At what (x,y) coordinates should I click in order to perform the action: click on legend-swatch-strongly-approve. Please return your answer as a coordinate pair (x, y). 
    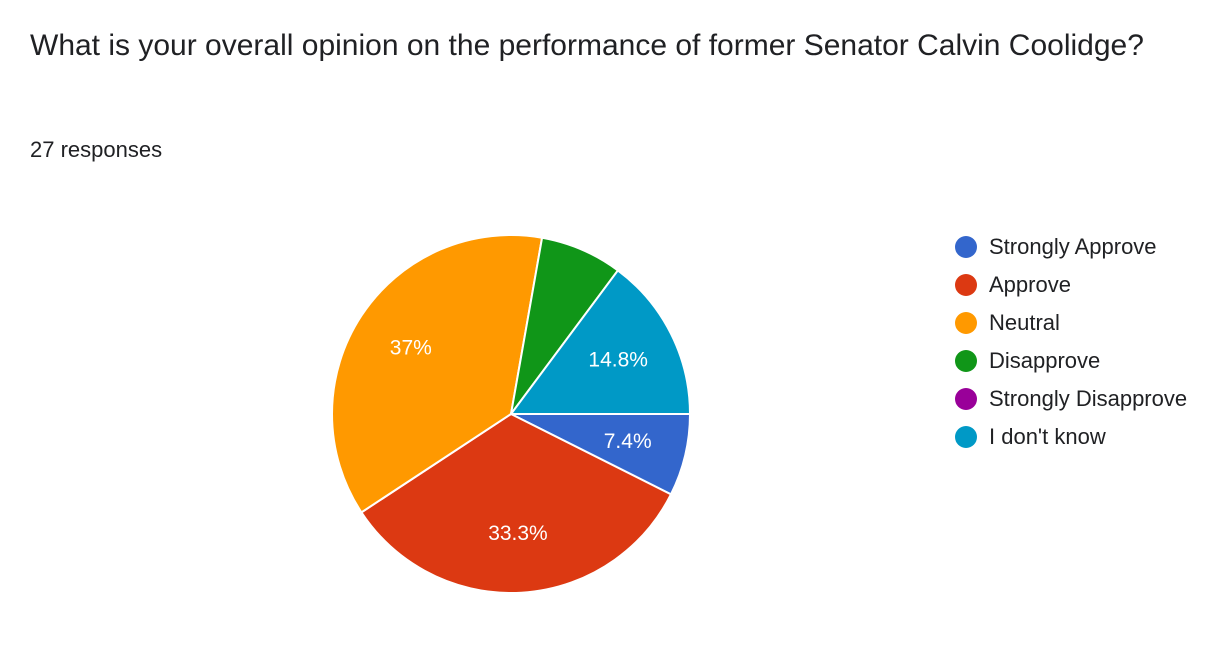
    Looking at the image, I should click on (966, 247).